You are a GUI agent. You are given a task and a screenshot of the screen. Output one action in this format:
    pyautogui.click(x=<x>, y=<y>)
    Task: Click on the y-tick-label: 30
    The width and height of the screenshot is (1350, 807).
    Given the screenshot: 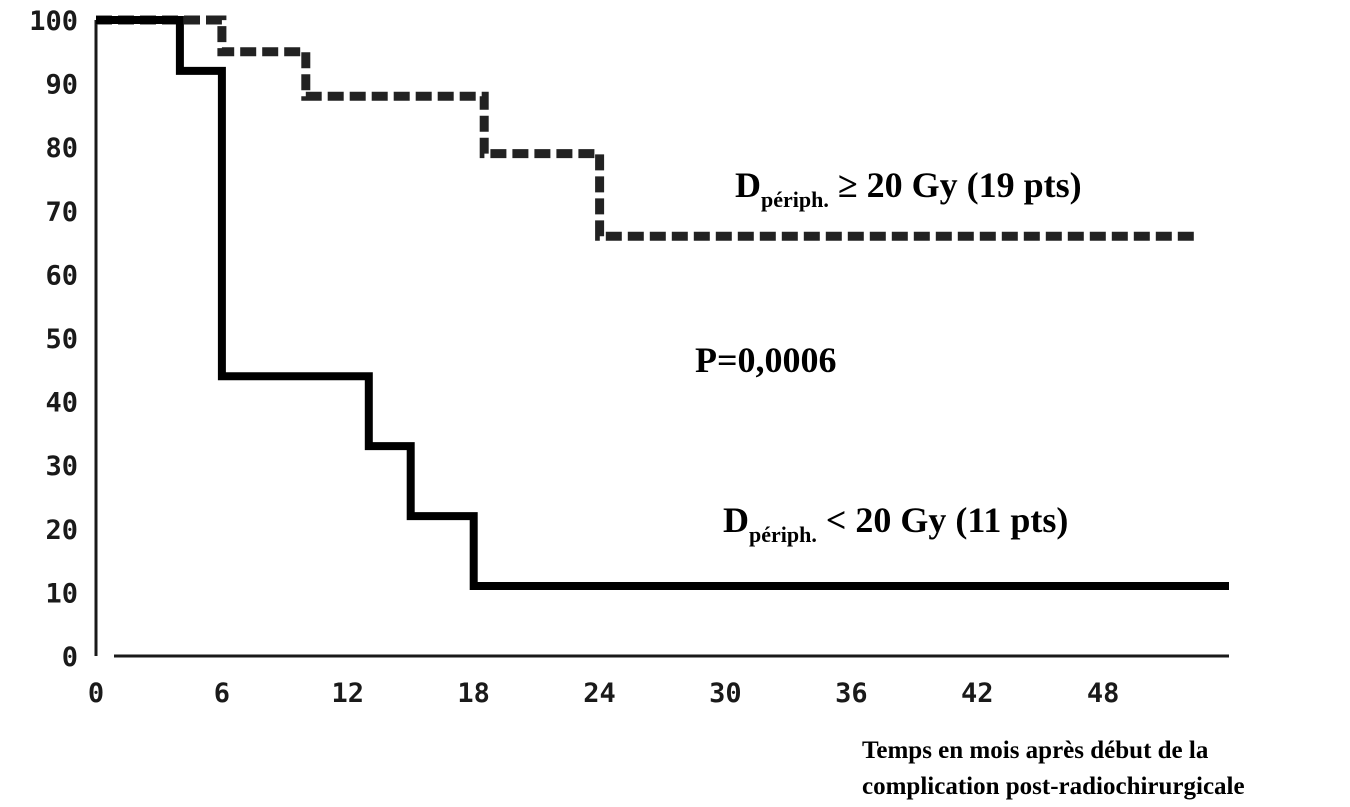 What is the action you would take?
    pyautogui.click(x=61, y=466)
    